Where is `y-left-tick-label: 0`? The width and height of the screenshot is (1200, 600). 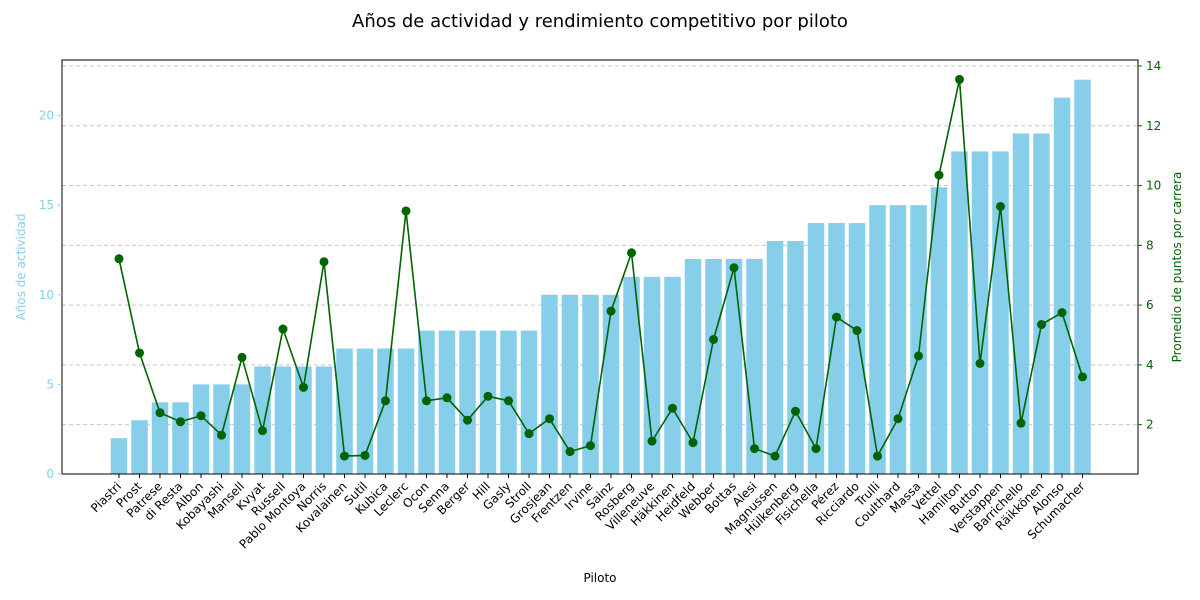
y-left-tick-label: 0 is located at coordinates (50, 474).